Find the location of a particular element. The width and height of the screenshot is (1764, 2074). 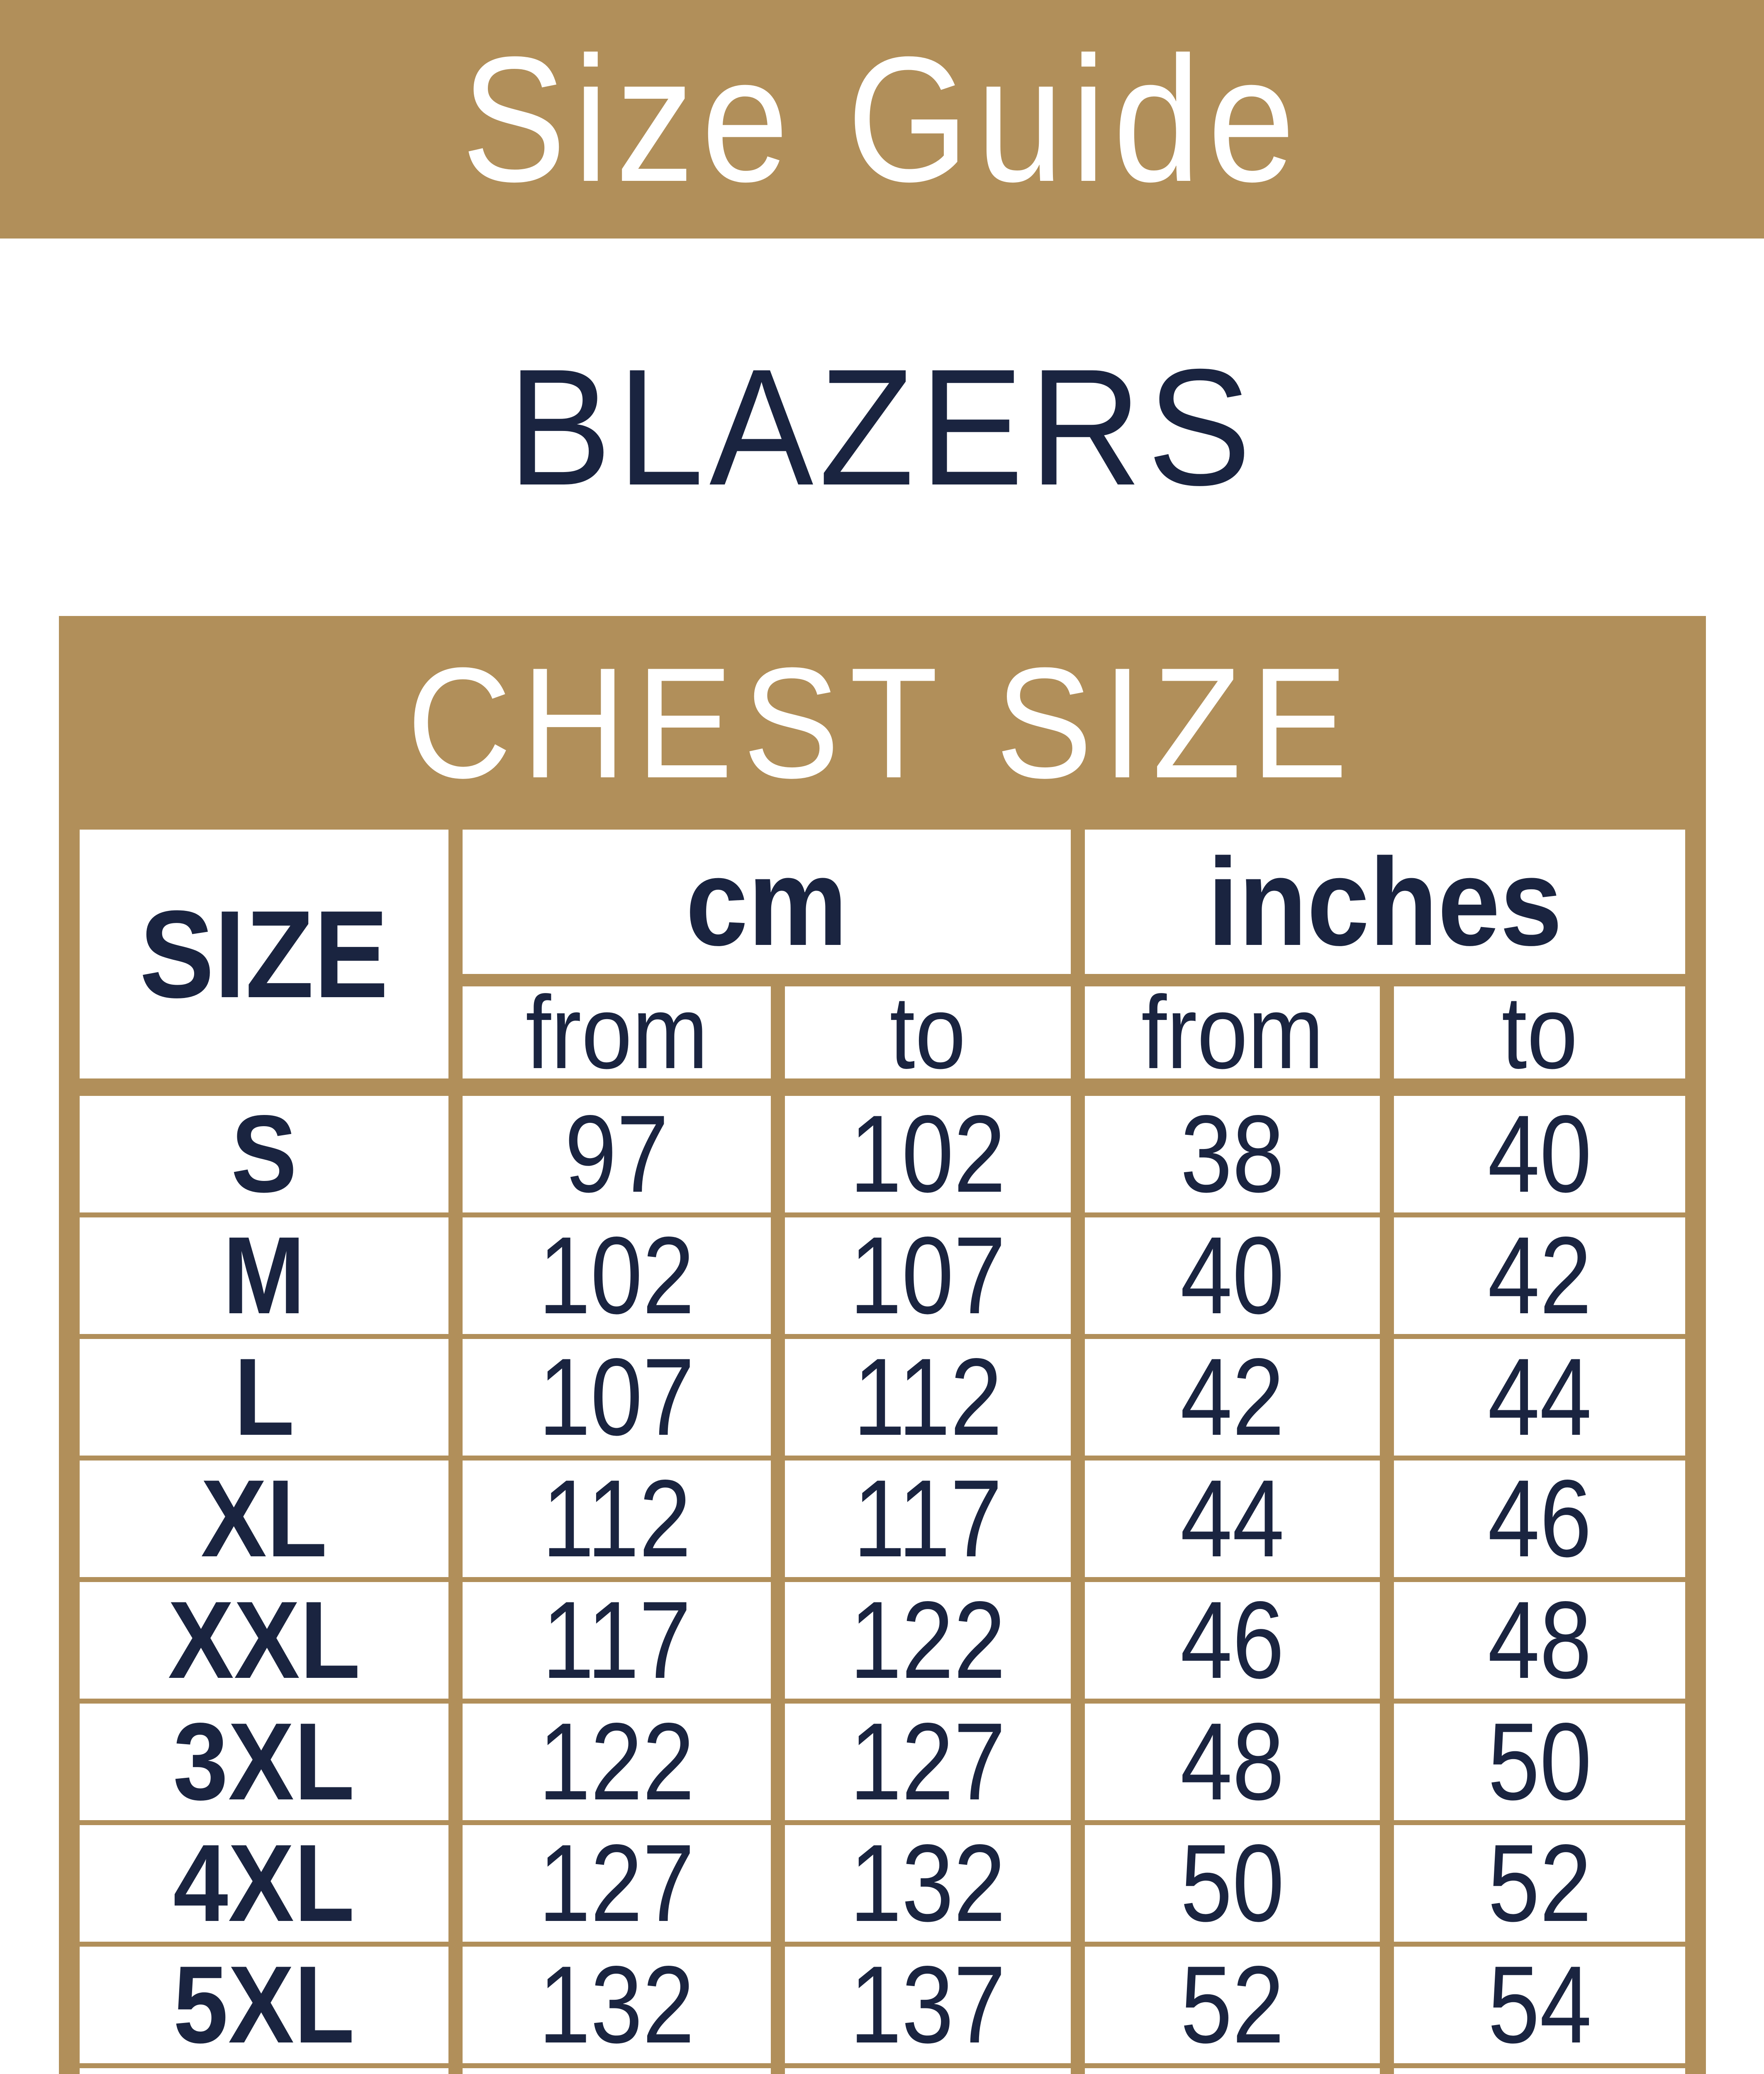

row-label-4XL: 4XL is located at coordinates (264, 1883).